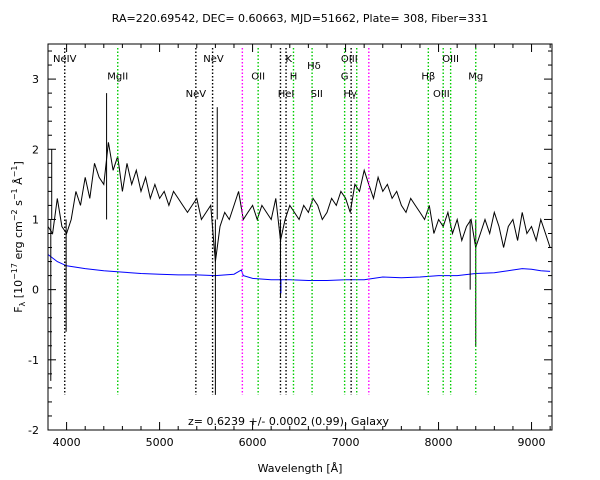 Image resolution: width=600 pixels, height=480 pixels. Describe the element at coordinates (35, 219) in the screenshot. I see `y-tick-label-3: 1` at that location.